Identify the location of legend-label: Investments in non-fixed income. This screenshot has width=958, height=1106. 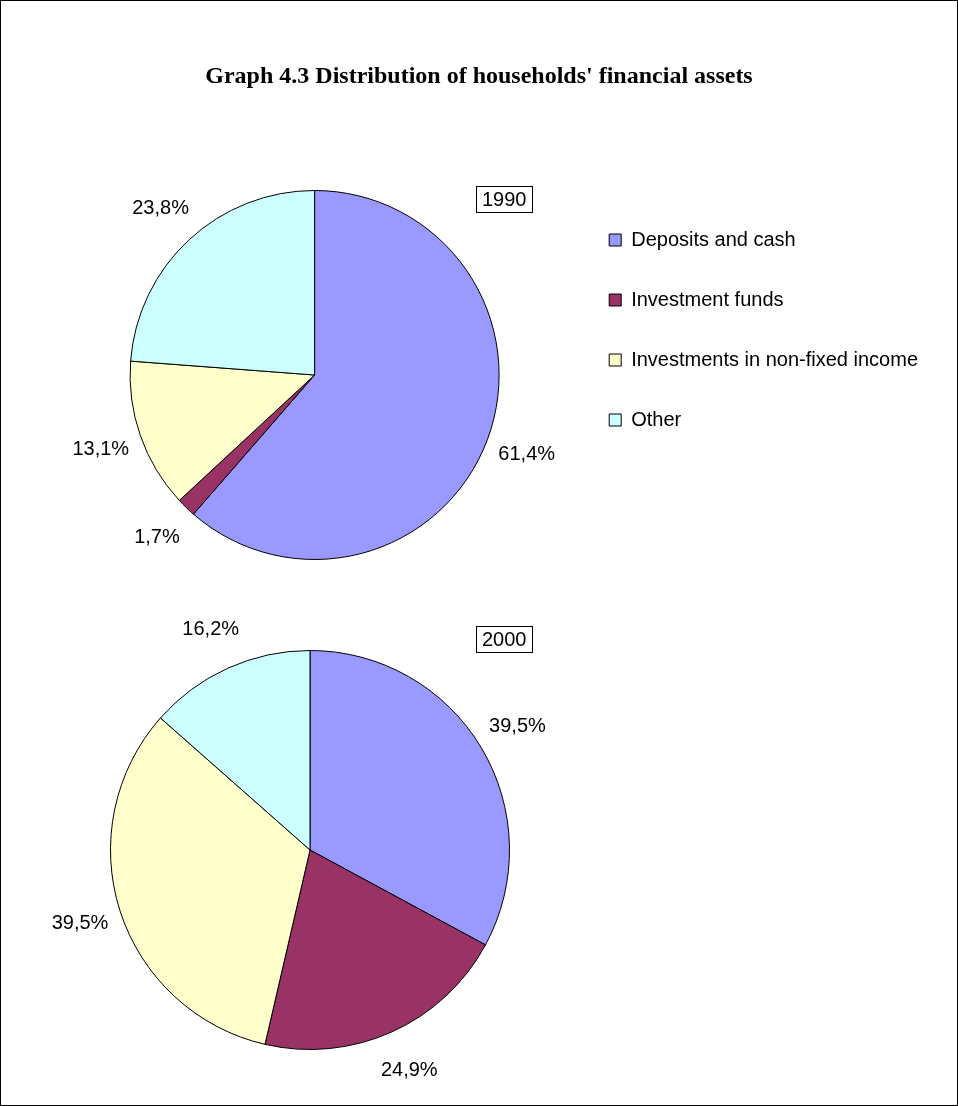
(775, 358).